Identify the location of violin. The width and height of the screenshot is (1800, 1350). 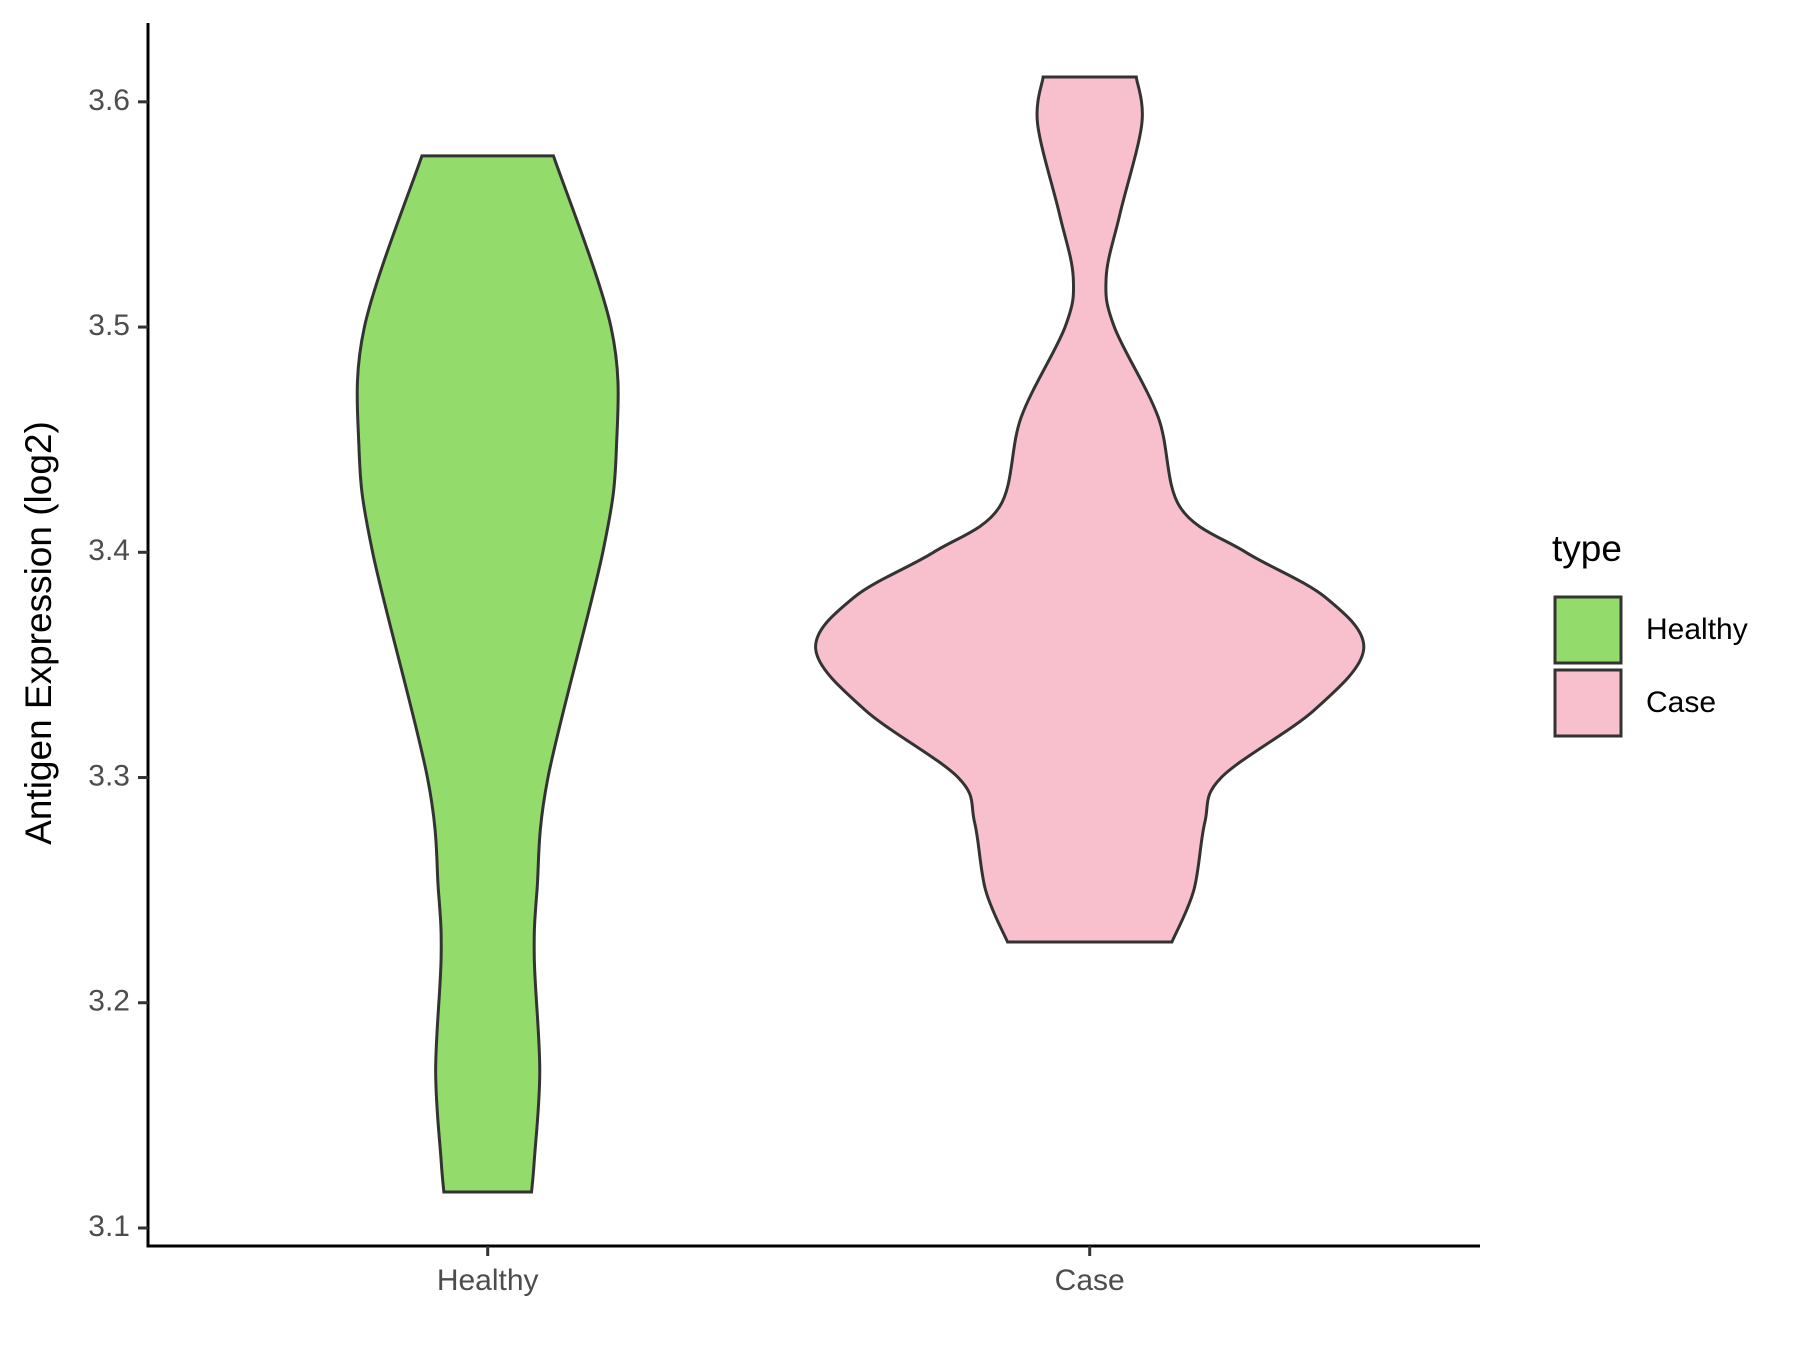
(487, 674).